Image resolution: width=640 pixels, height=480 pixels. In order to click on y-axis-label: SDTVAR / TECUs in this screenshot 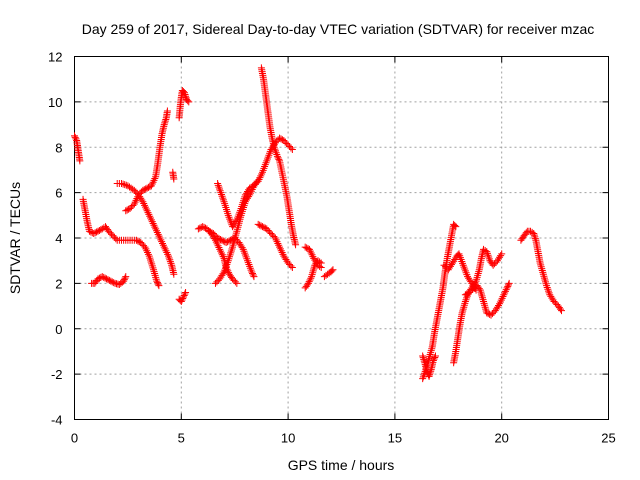, I will do `click(15, 238)`.